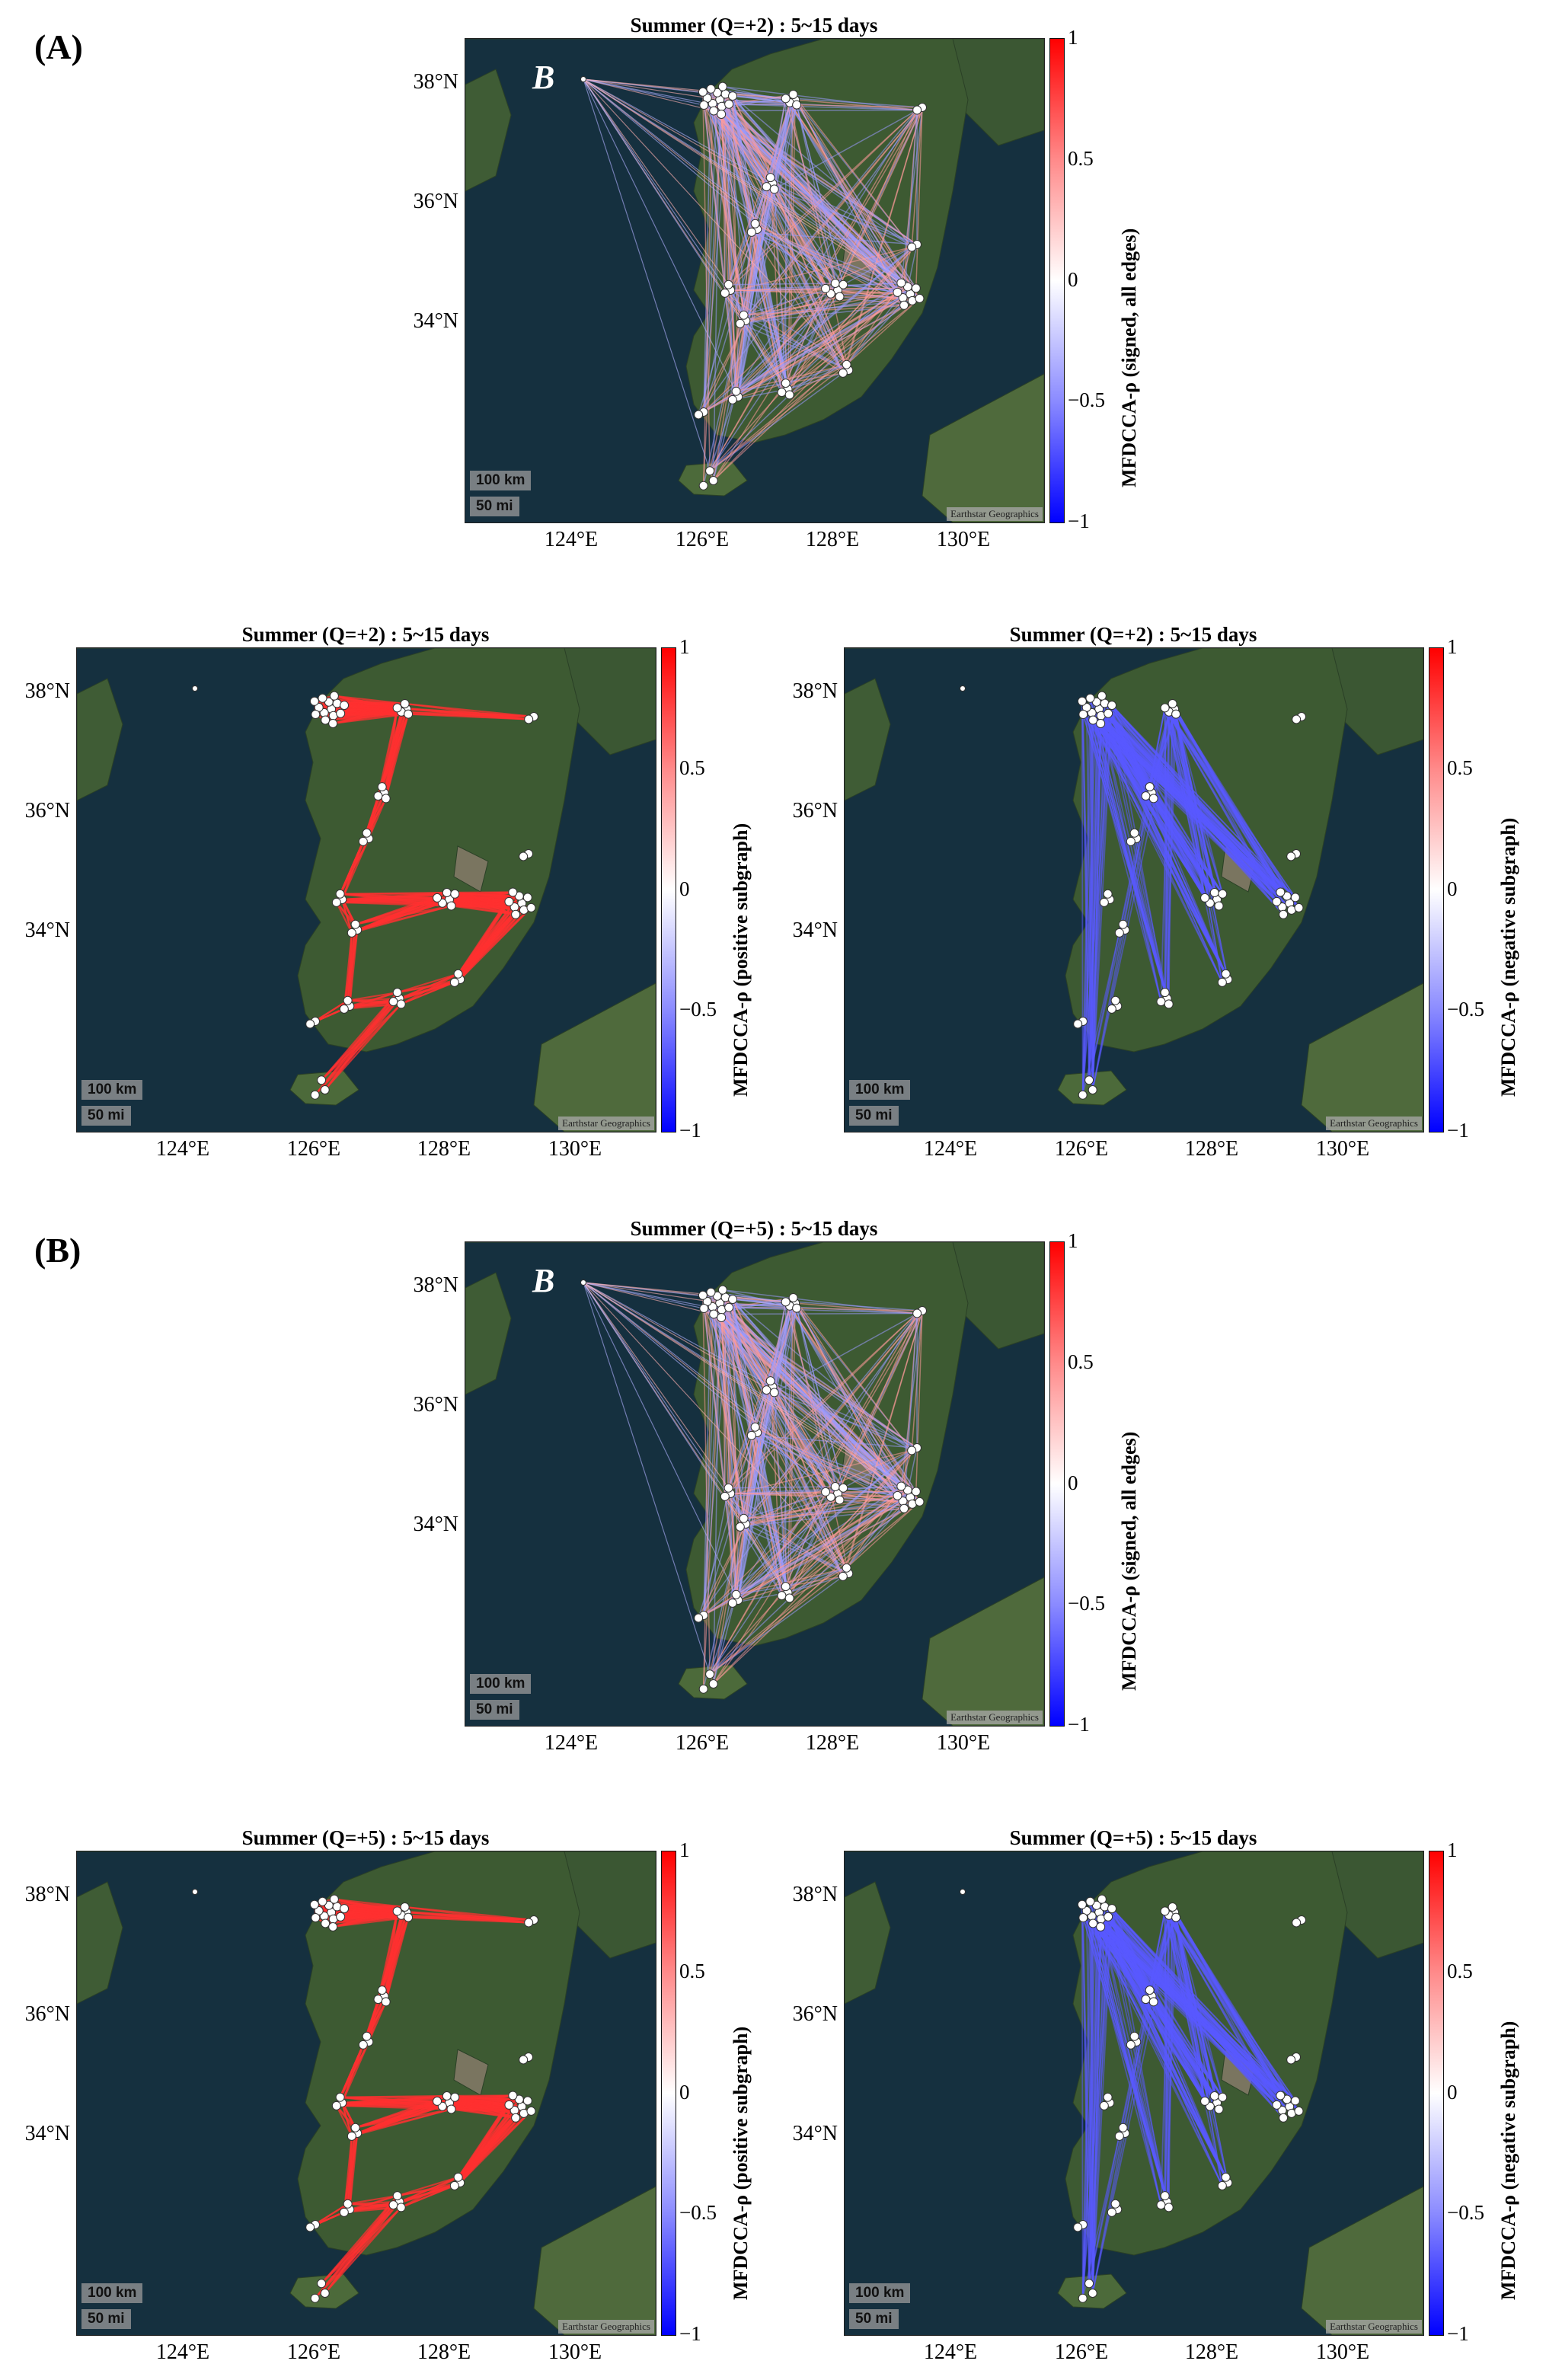  I want to click on longitude-tick: 130°E, so click(964, 539).